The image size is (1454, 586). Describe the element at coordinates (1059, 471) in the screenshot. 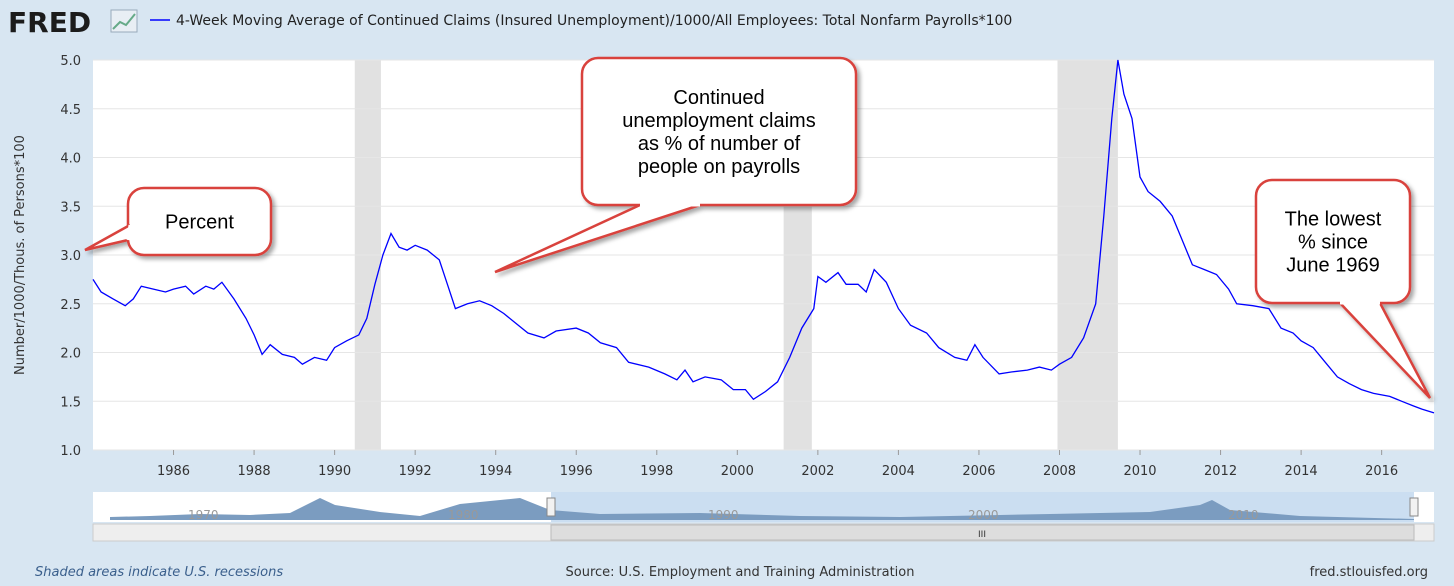

I see `x-tick-label: 2008` at that location.